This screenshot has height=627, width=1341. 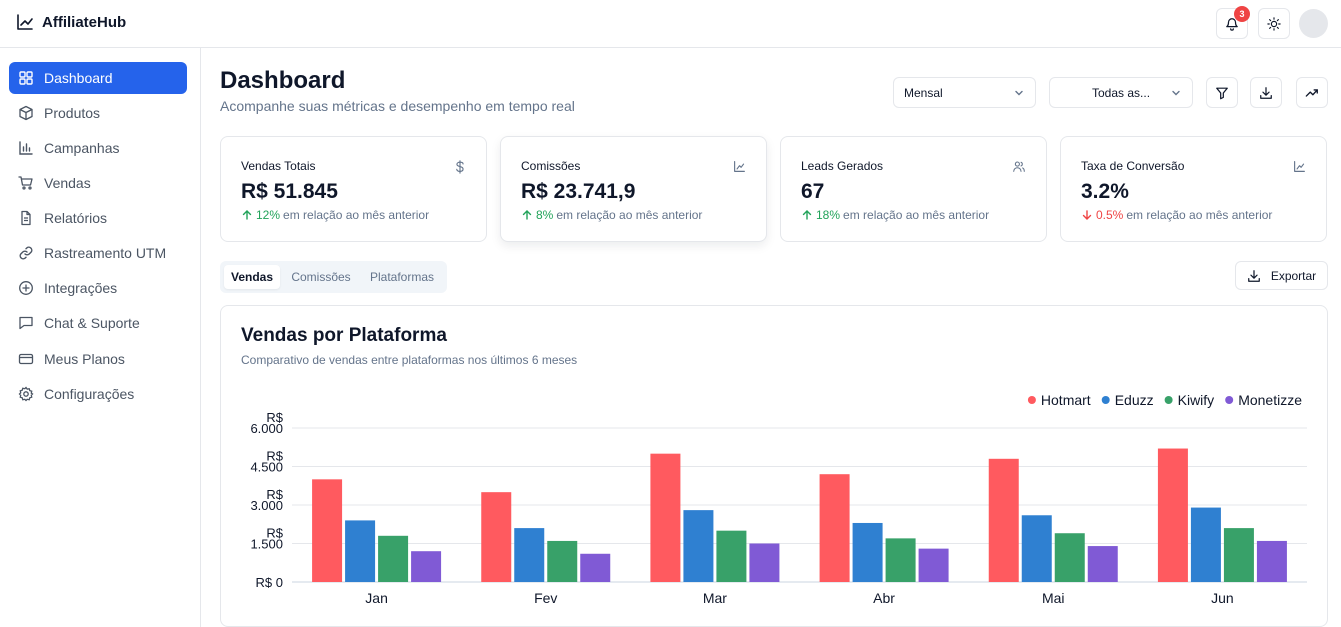 What do you see at coordinates (98, 359) in the screenshot?
I see `sidebar-item-meus-planos: Meus Planos` at bounding box center [98, 359].